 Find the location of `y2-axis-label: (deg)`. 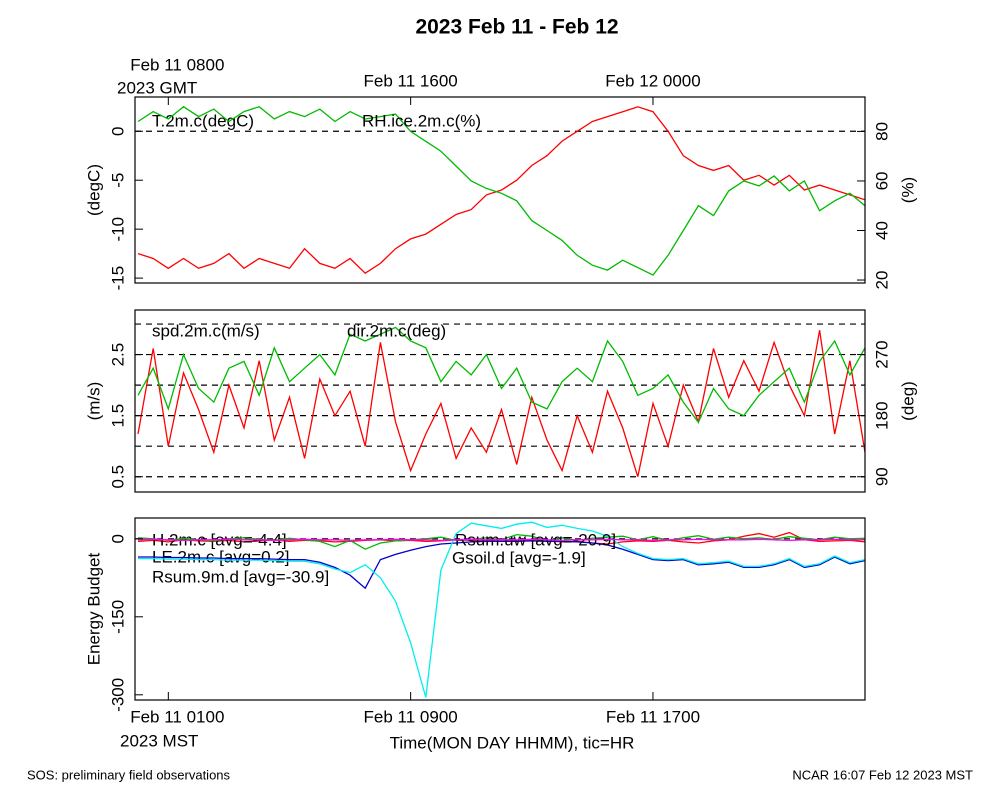

y2-axis-label: (deg) is located at coordinates (907, 401).